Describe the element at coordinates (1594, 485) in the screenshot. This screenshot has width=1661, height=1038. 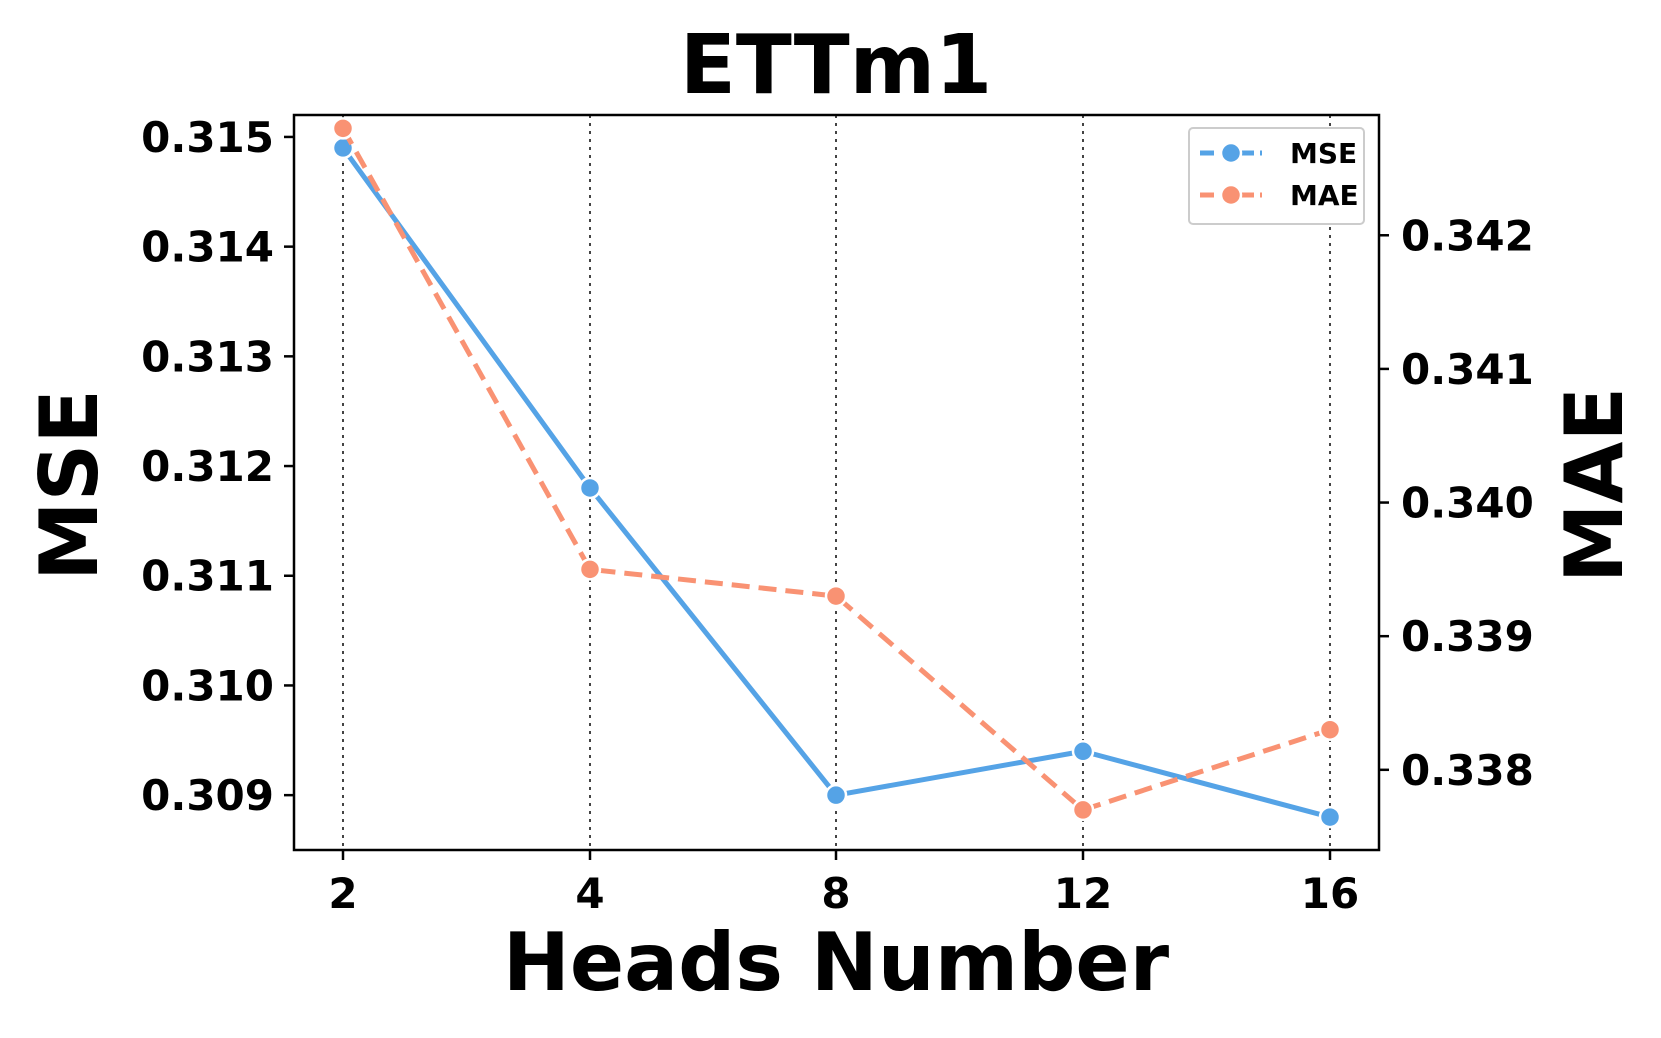
I see `y-axis-label-right: MAE` at that location.